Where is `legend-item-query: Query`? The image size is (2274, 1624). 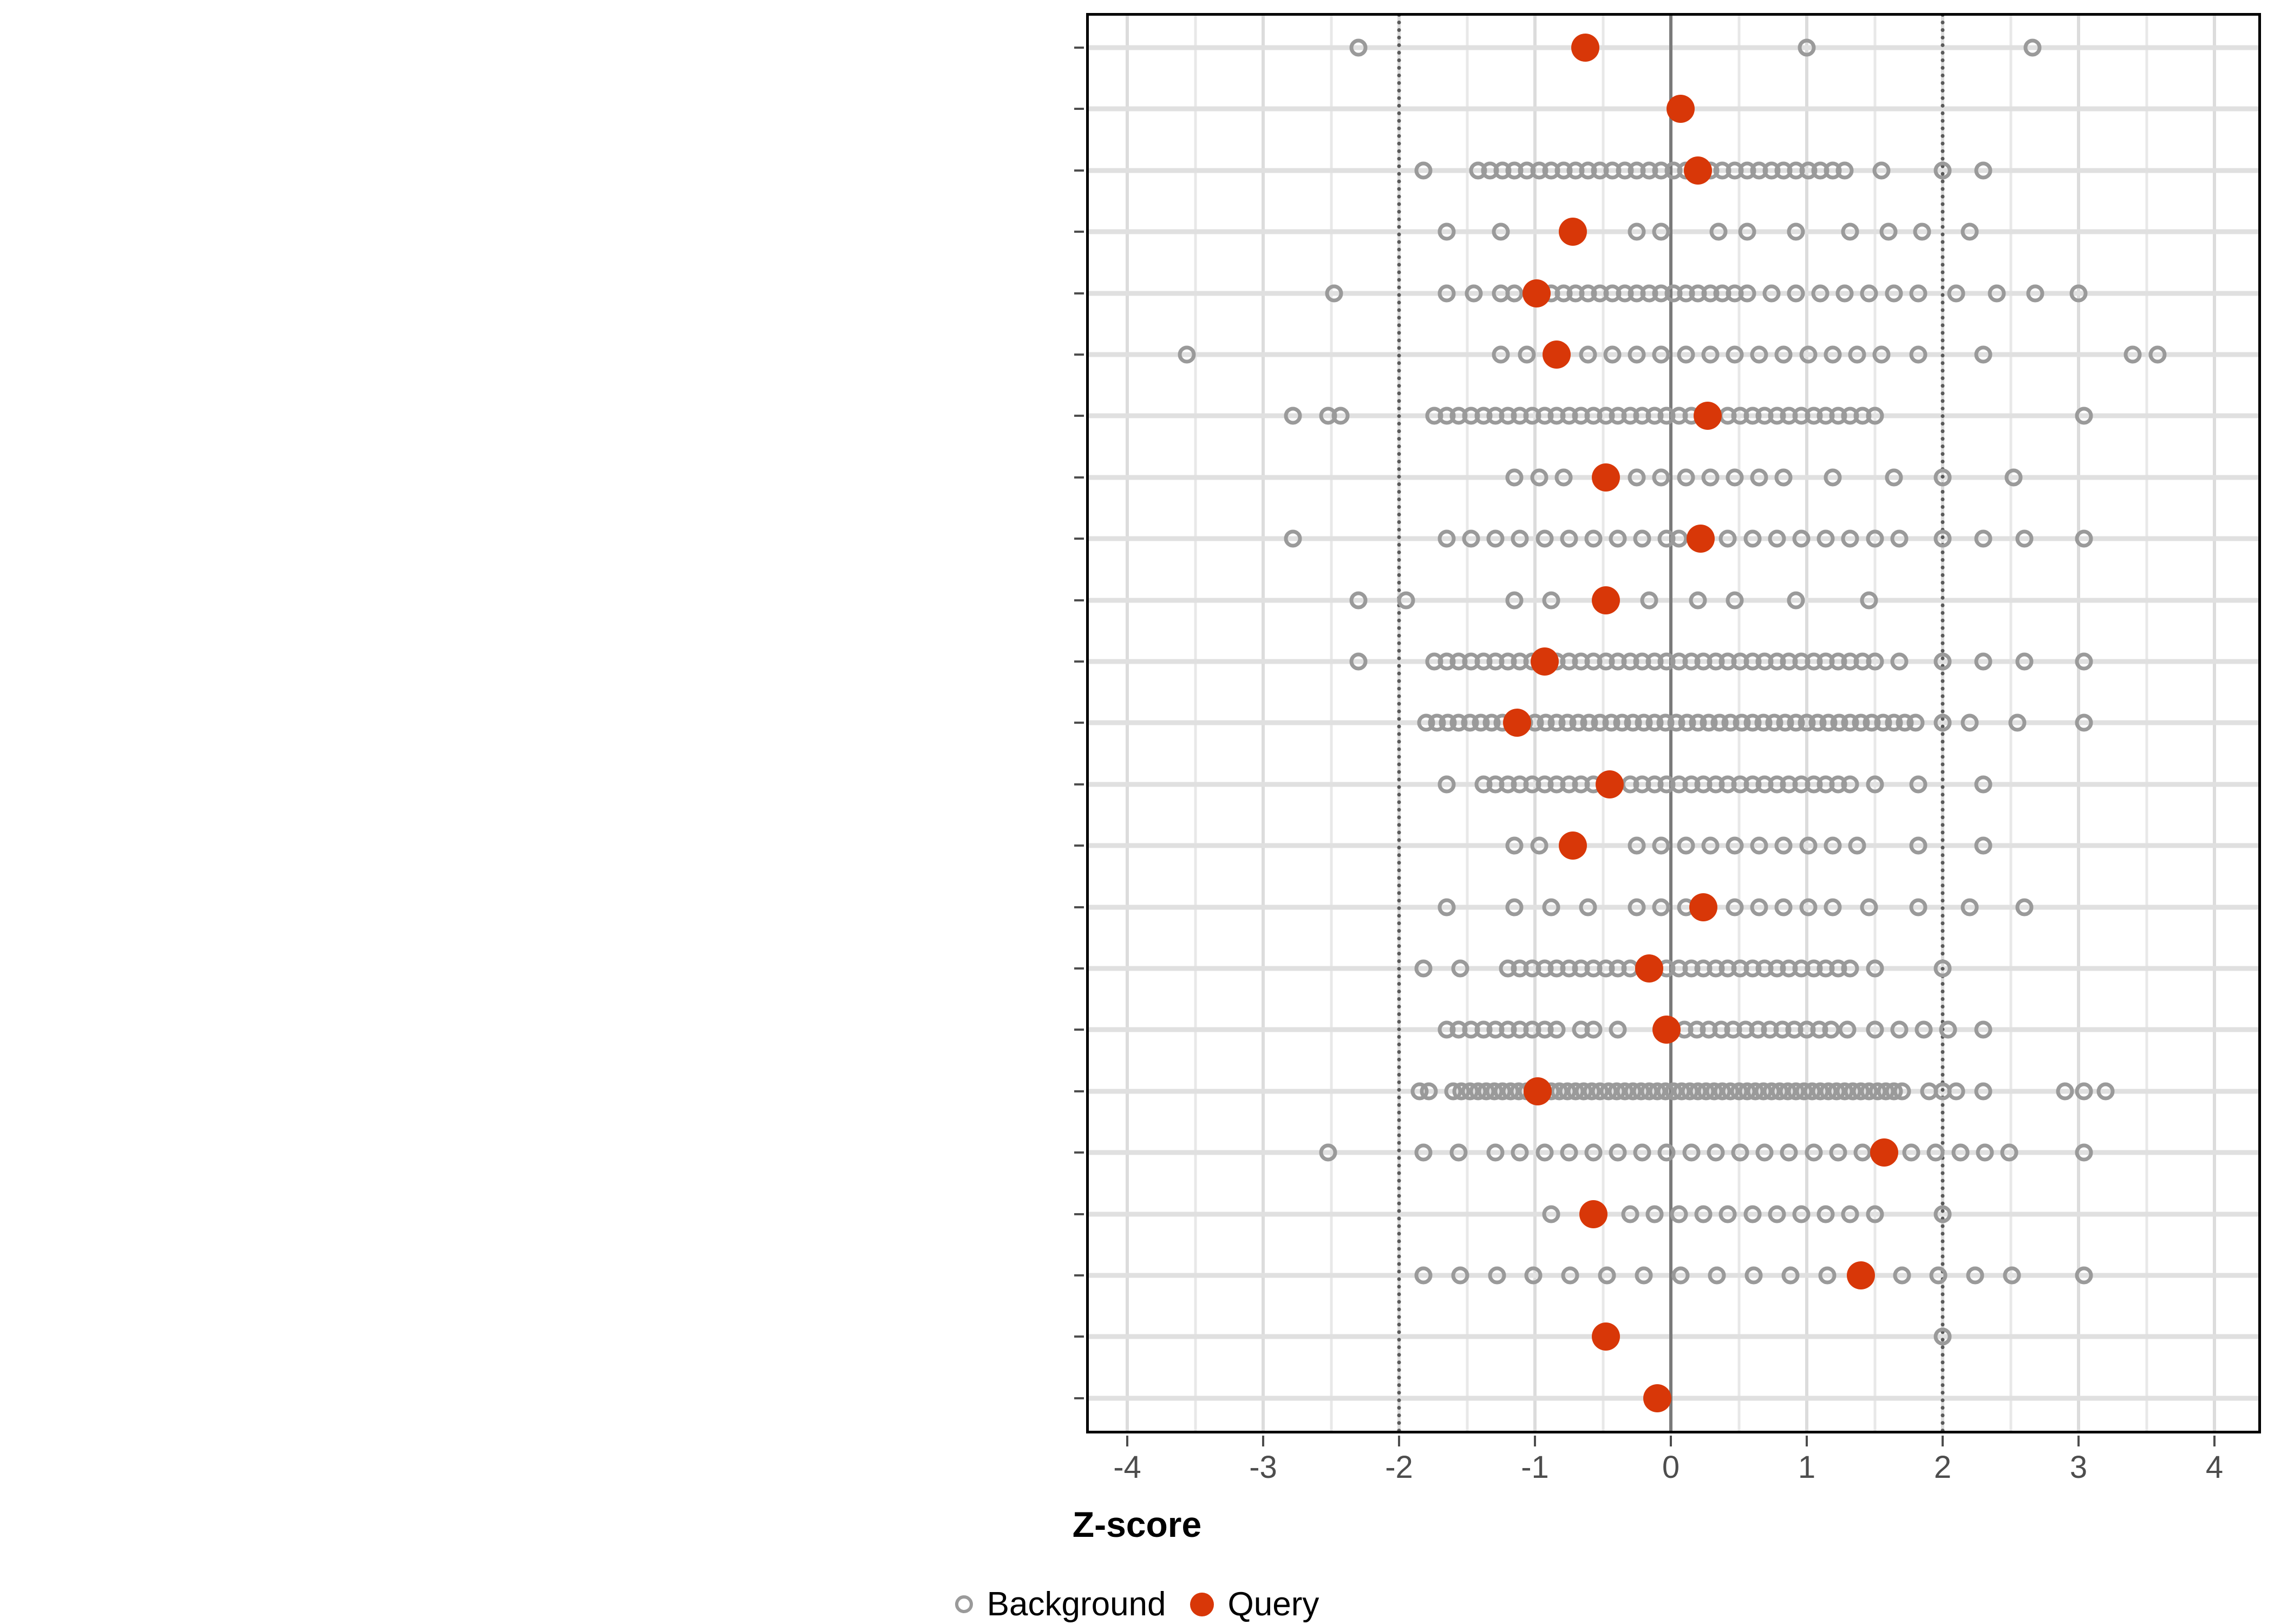
legend-item-query: Query is located at coordinates (1255, 1604).